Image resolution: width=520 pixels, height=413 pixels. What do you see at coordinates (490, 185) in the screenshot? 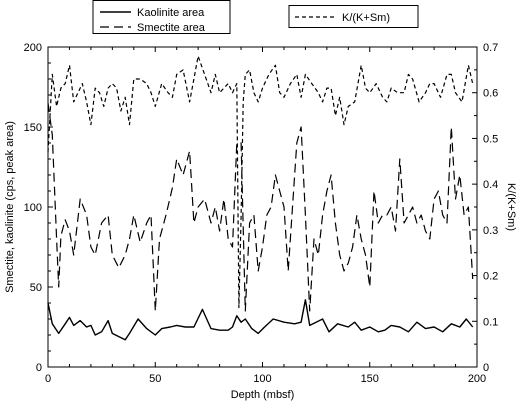
I see `y2-tick-label: 0.4` at bounding box center [490, 185].